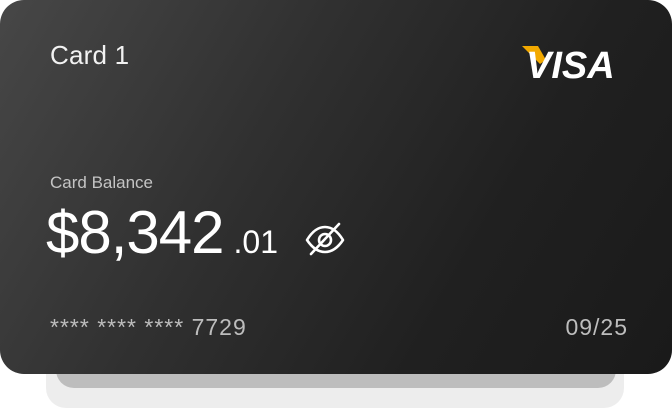  What do you see at coordinates (148, 327) in the screenshot?
I see `card-number: **** **** **** 7729` at bounding box center [148, 327].